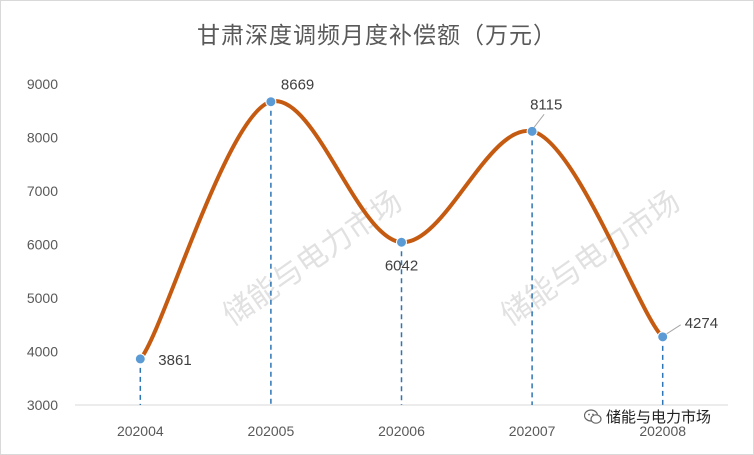  What do you see at coordinates (401, 431) in the screenshot?
I see `x-tick-label: 202006` at bounding box center [401, 431].